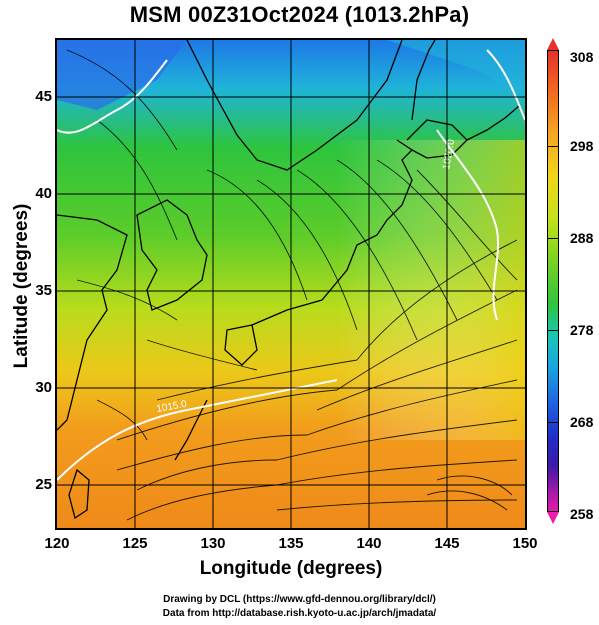 The image size is (599, 625). Describe the element at coordinates (172, 255) in the screenshot. I see `korea-coast` at that location.